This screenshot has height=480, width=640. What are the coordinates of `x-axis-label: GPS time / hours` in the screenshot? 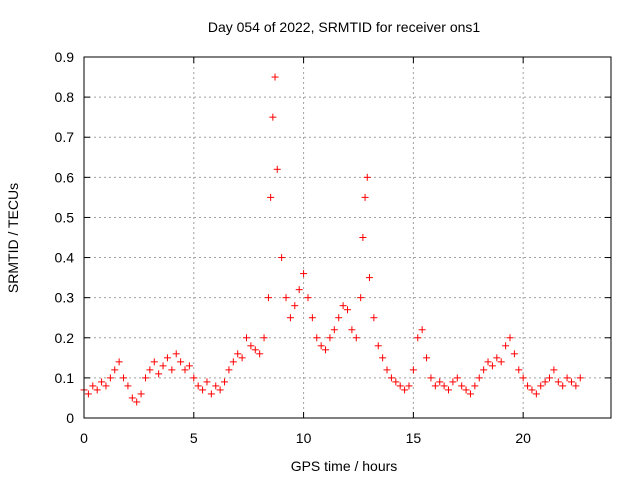 It's located at (344, 466).